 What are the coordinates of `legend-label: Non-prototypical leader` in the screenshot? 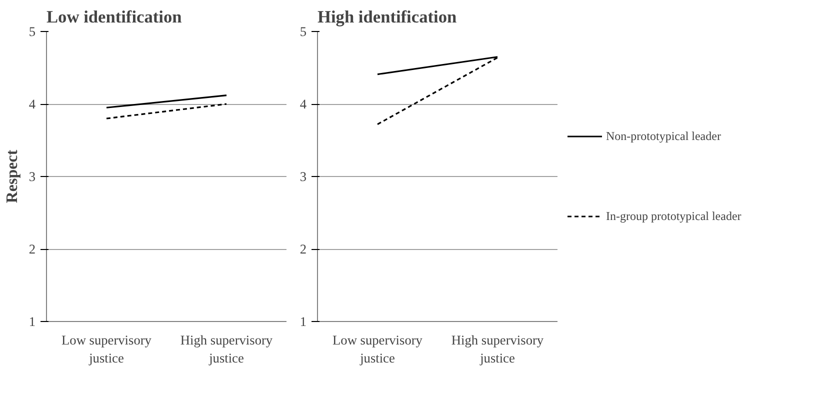 It's located at (663, 136).